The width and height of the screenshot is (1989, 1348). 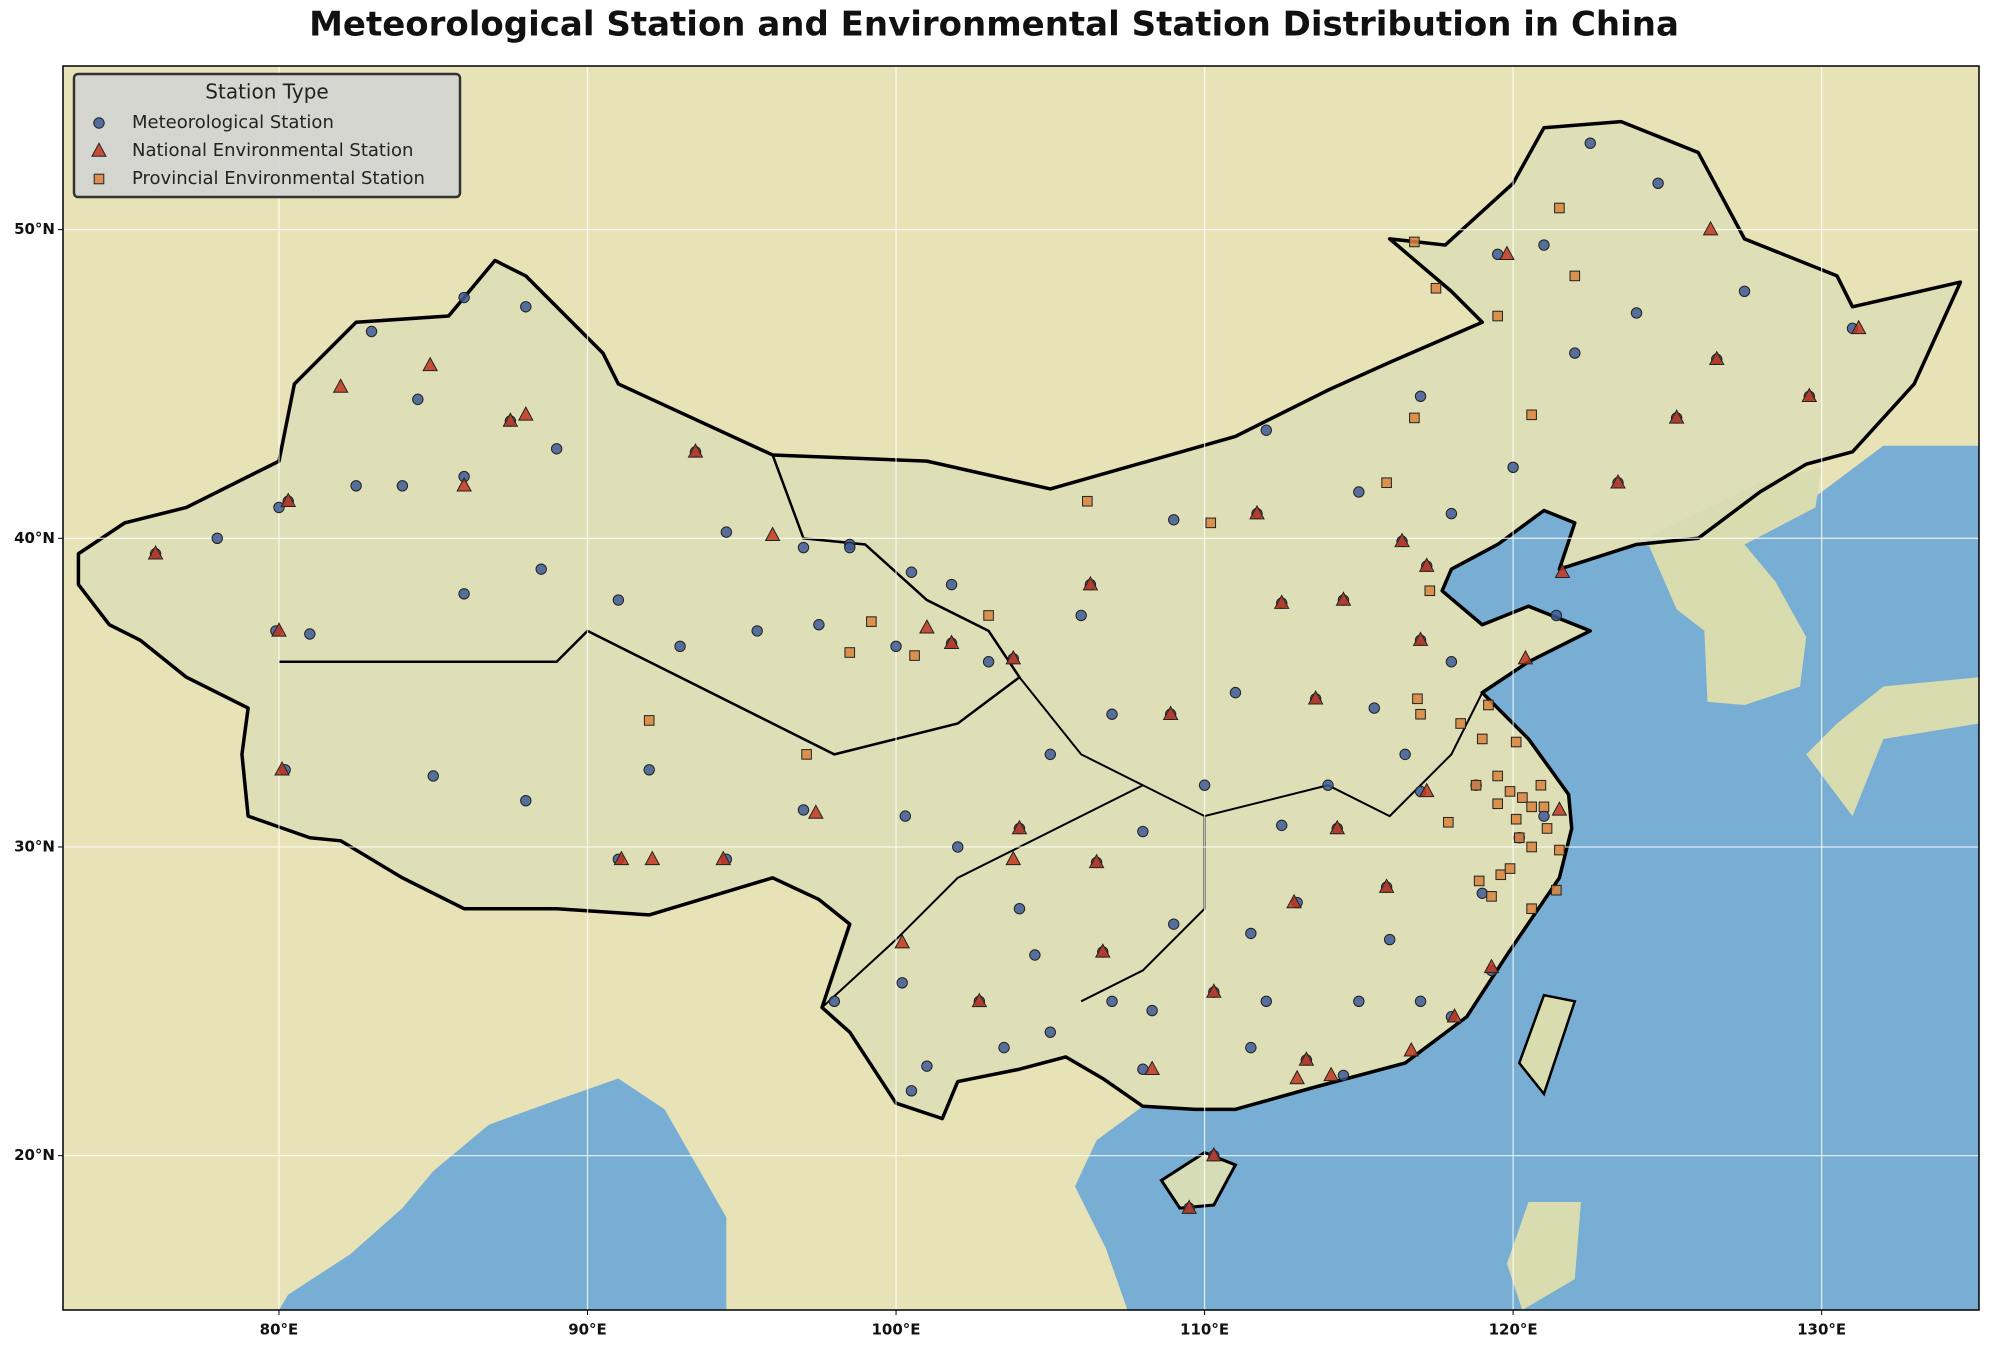 What do you see at coordinates (1204, 1330) in the screenshot?
I see `x-tick-label: 110°E` at bounding box center [1204, 1330].